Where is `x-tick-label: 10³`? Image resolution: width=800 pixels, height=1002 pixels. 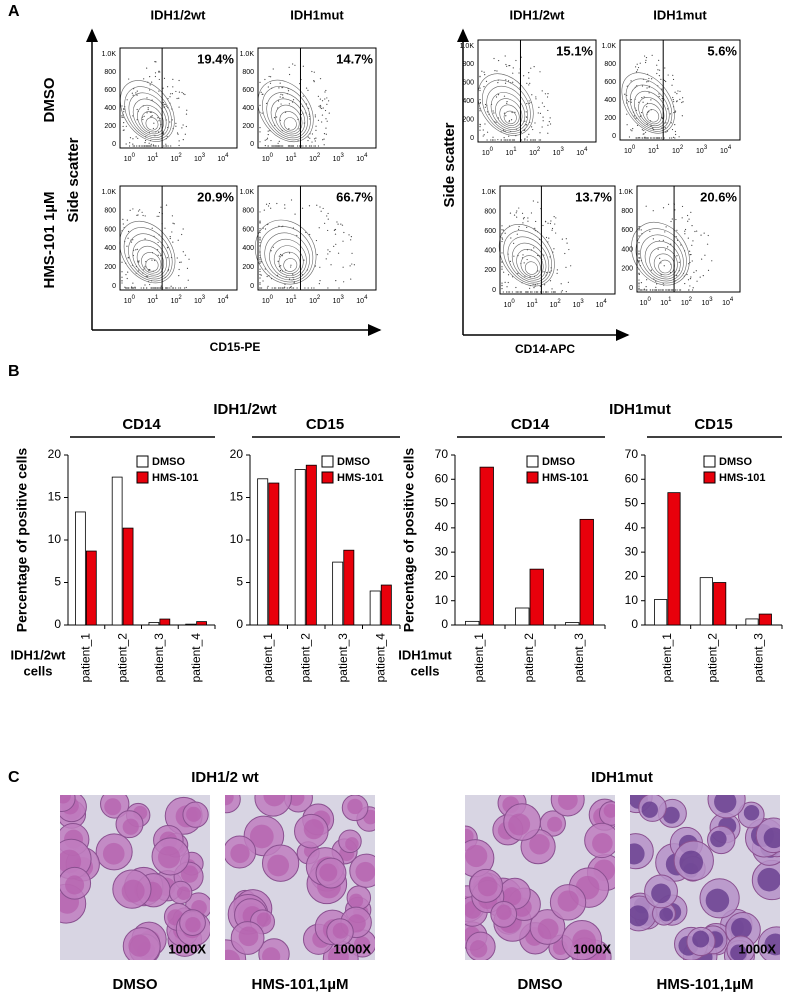 x-tick-label: 10³ is located at coordinates (200, 158).